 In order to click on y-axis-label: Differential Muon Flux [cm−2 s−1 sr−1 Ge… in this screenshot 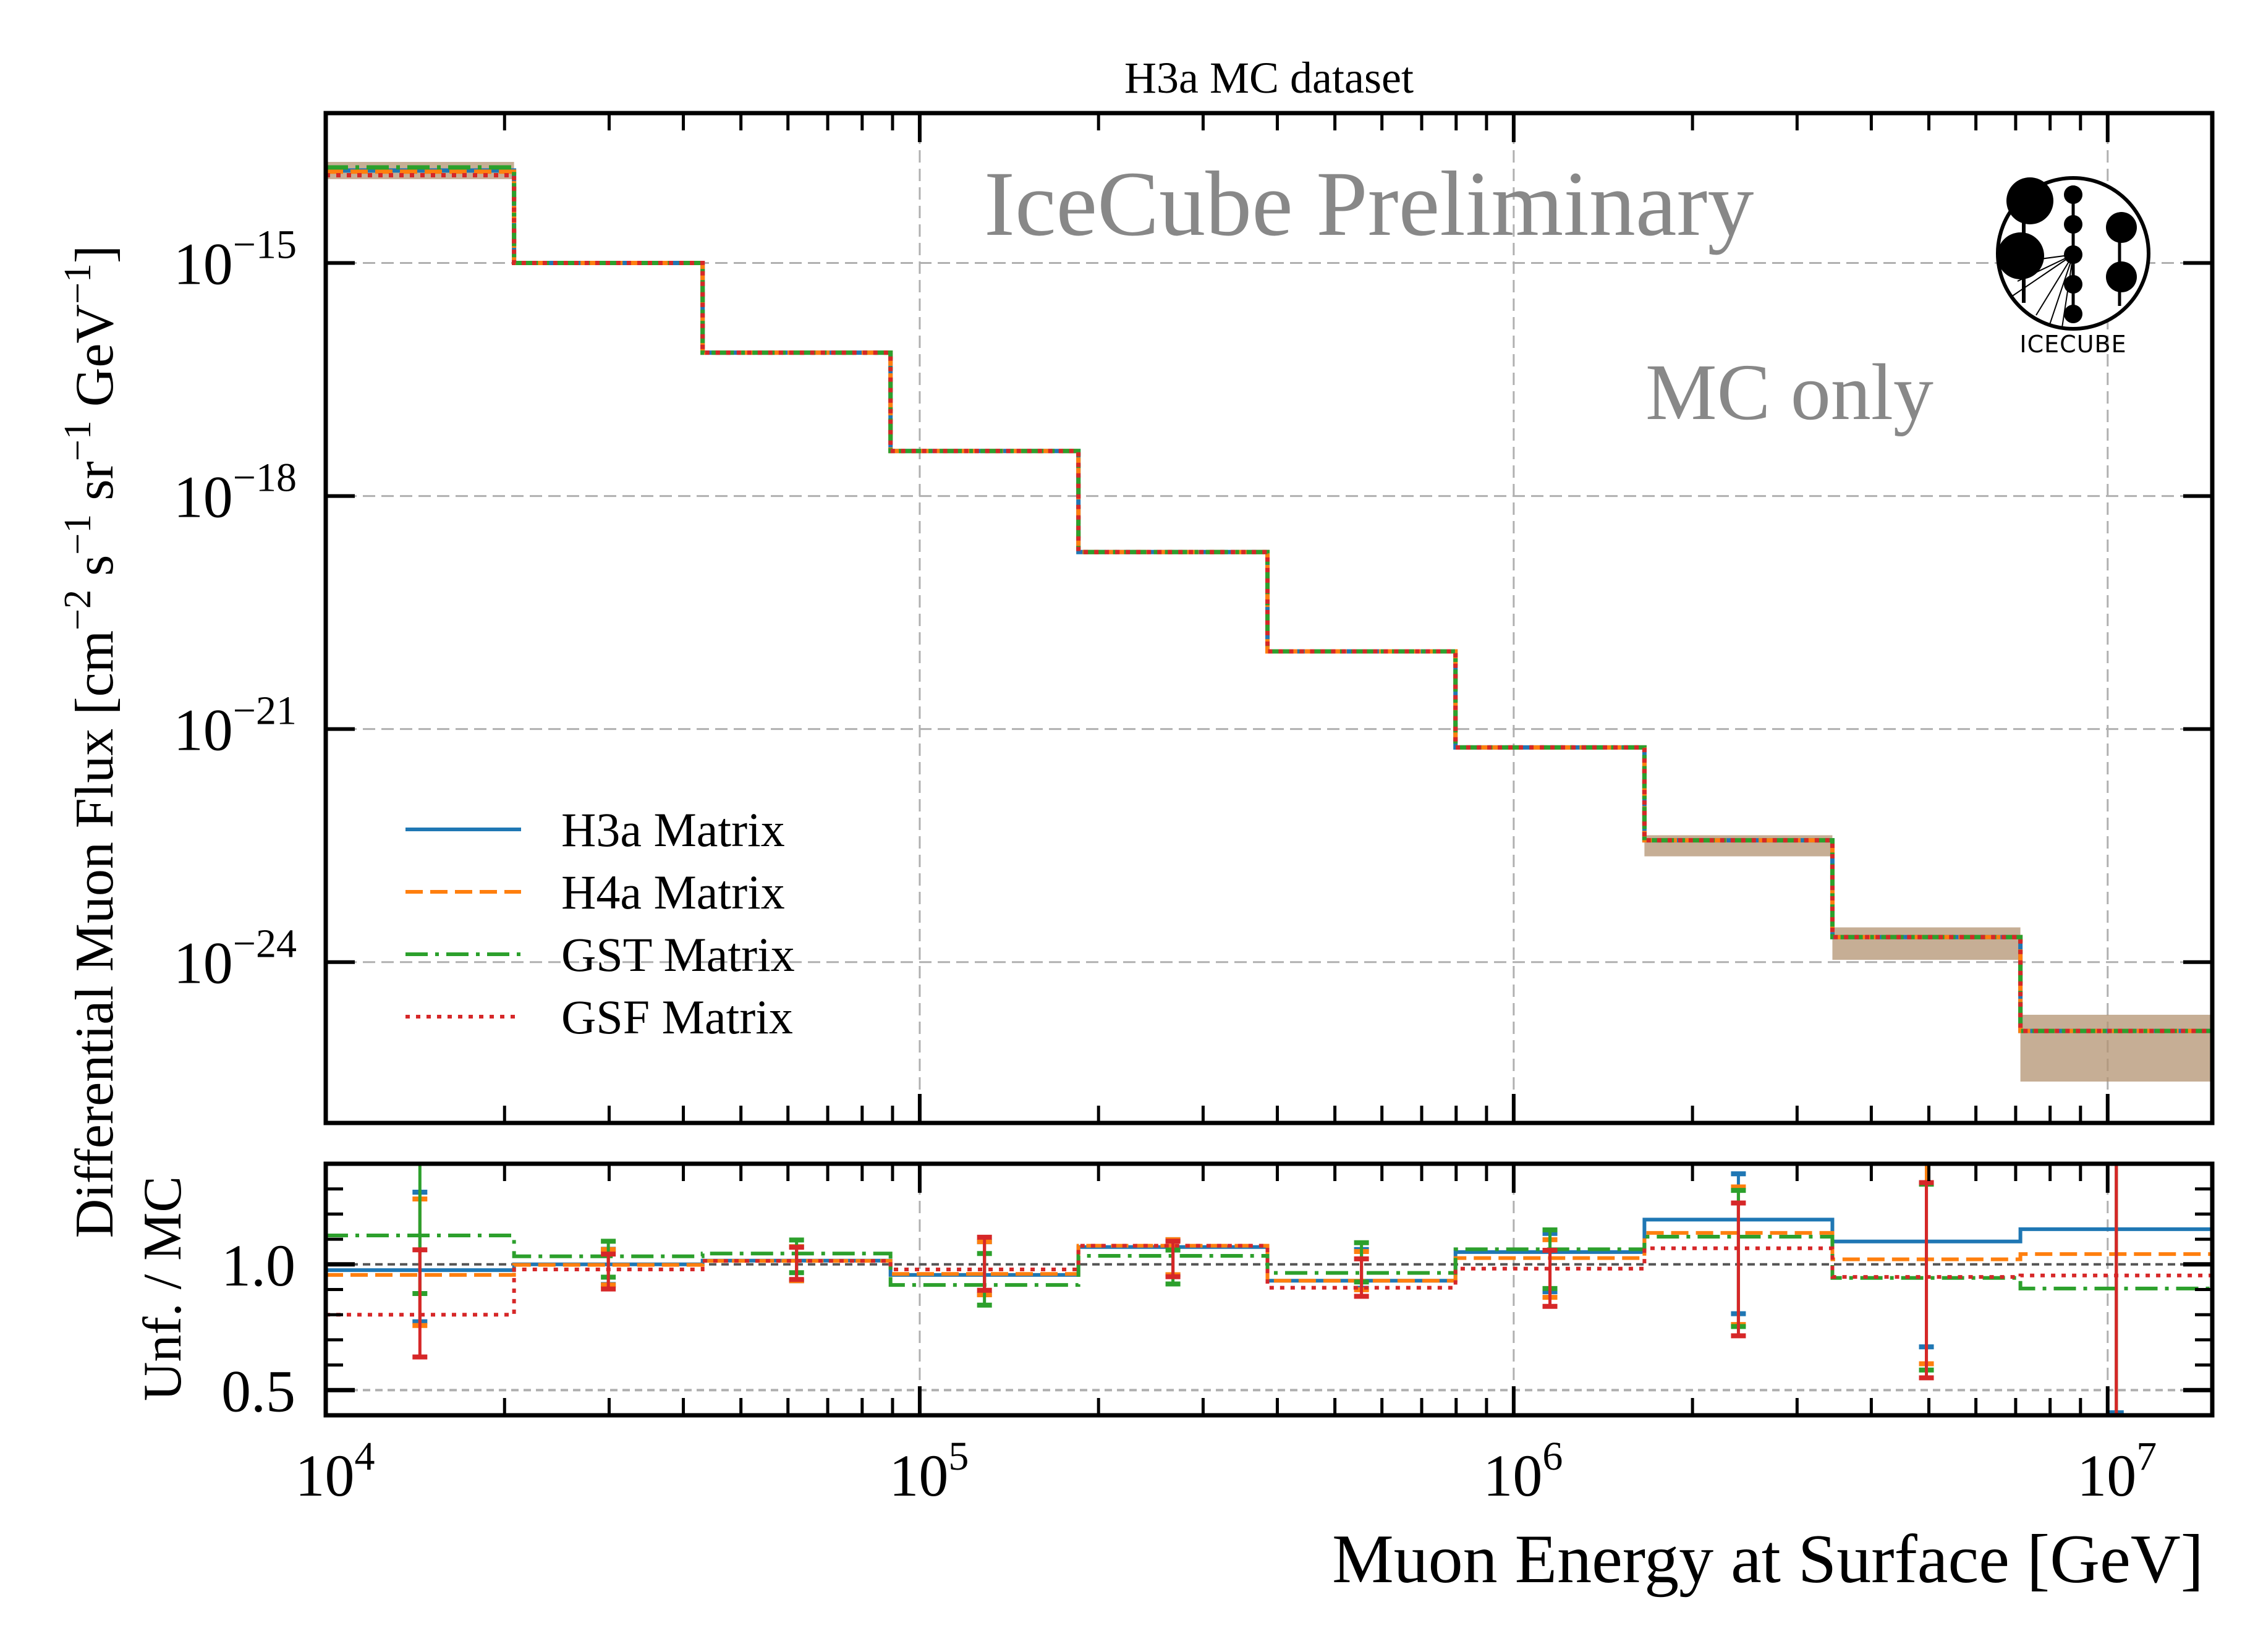, I will do `click(91, 741)`.